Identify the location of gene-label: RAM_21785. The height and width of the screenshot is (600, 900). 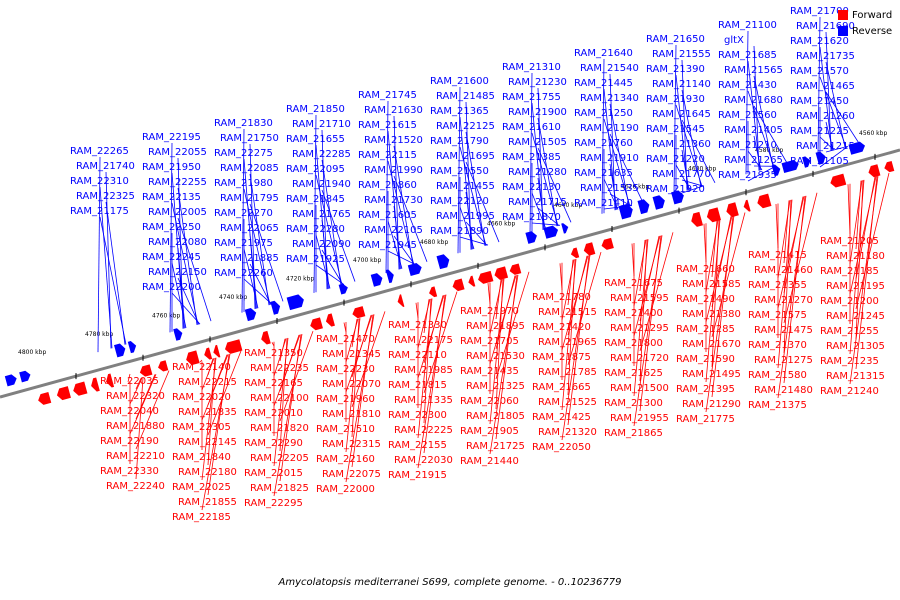
(567, 372).